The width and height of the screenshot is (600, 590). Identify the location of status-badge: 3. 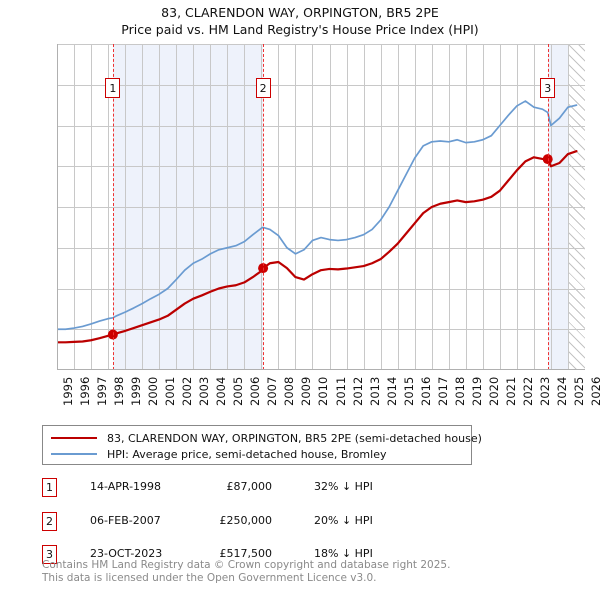
(49, 554).